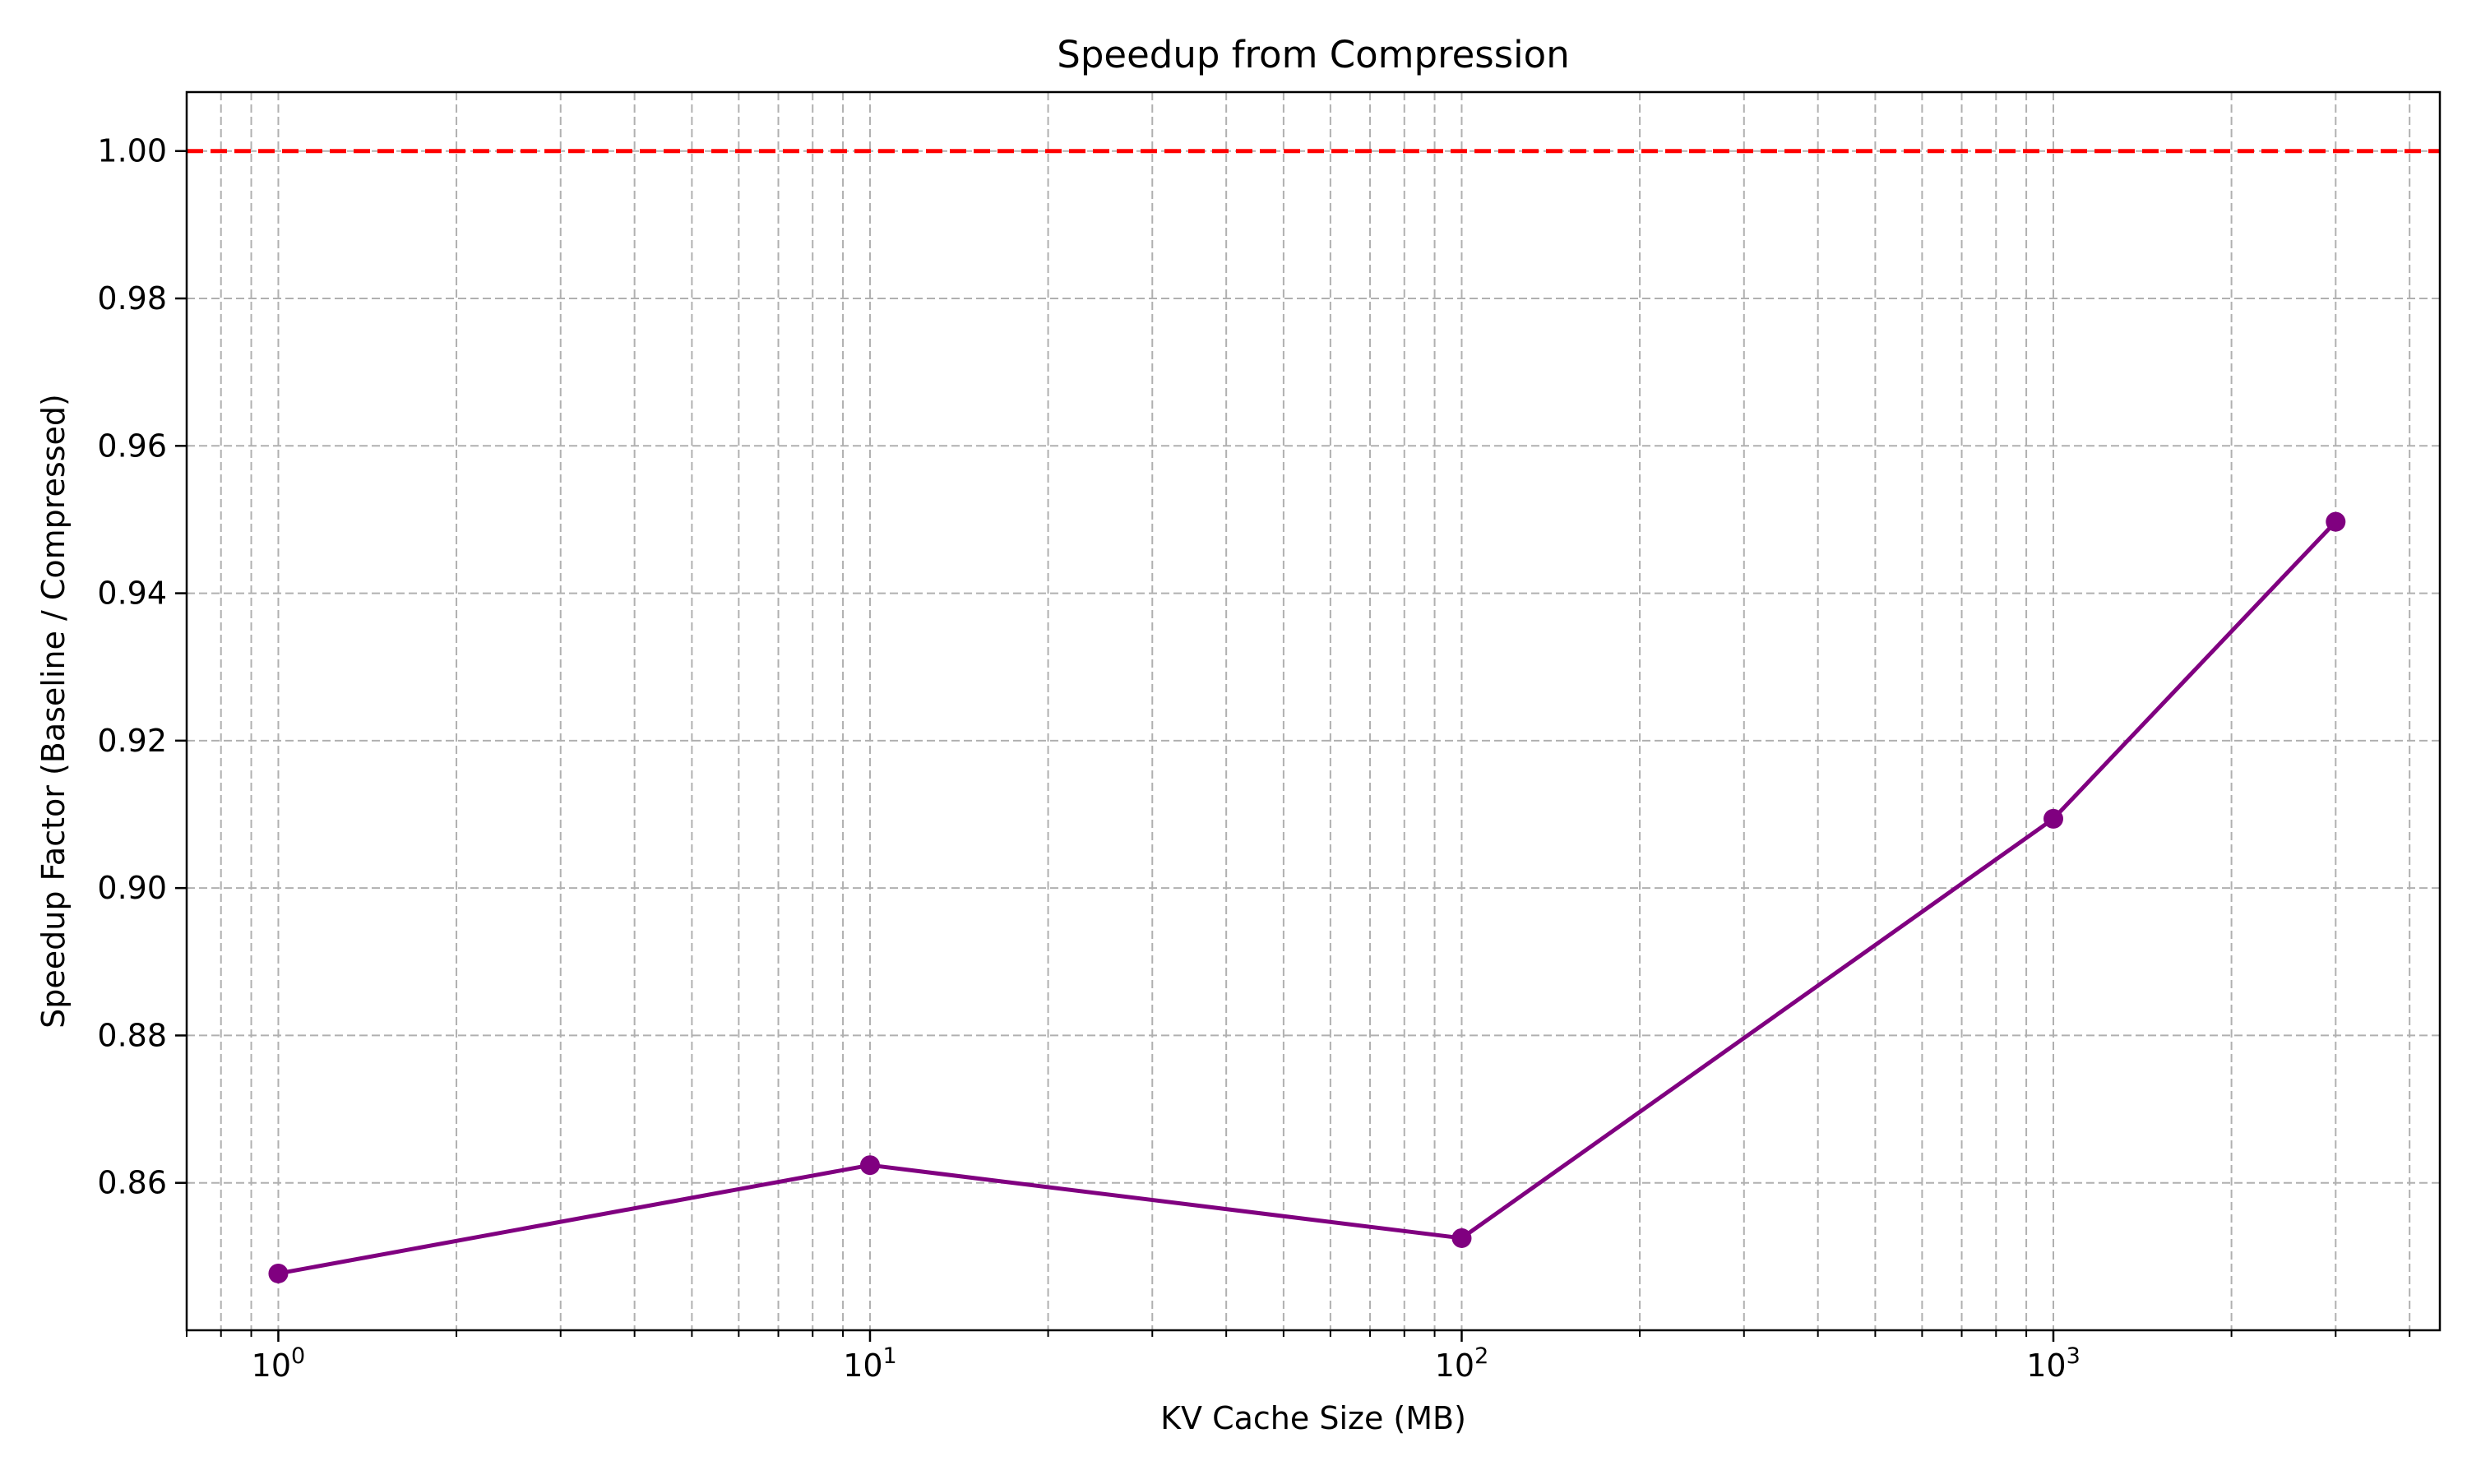 The image size is (2467, 1484). Describe the element at coordinates (132, 1035) in the screenshot. I see `y-tick-label: 0.88` at that location.